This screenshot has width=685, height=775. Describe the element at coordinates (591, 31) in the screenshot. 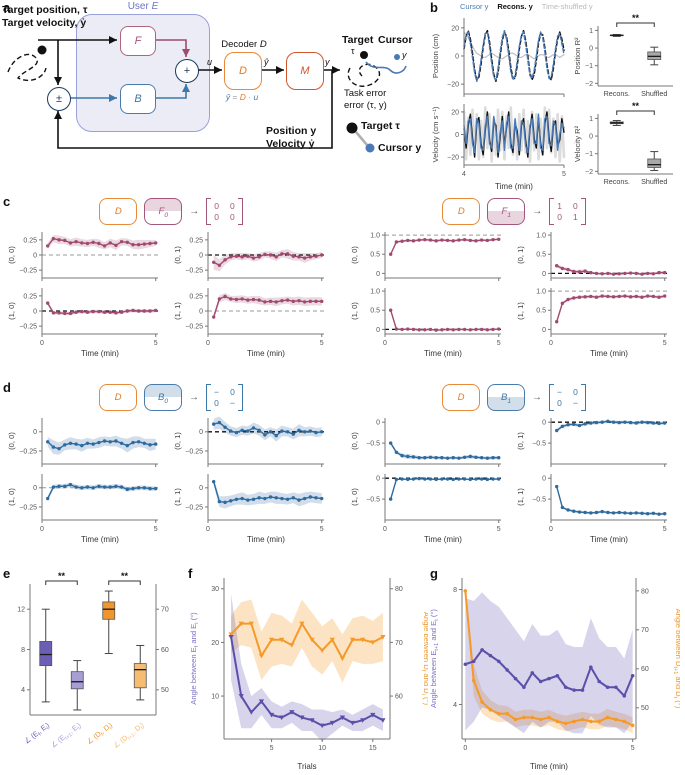

I see `svg-text: 1` at that location.